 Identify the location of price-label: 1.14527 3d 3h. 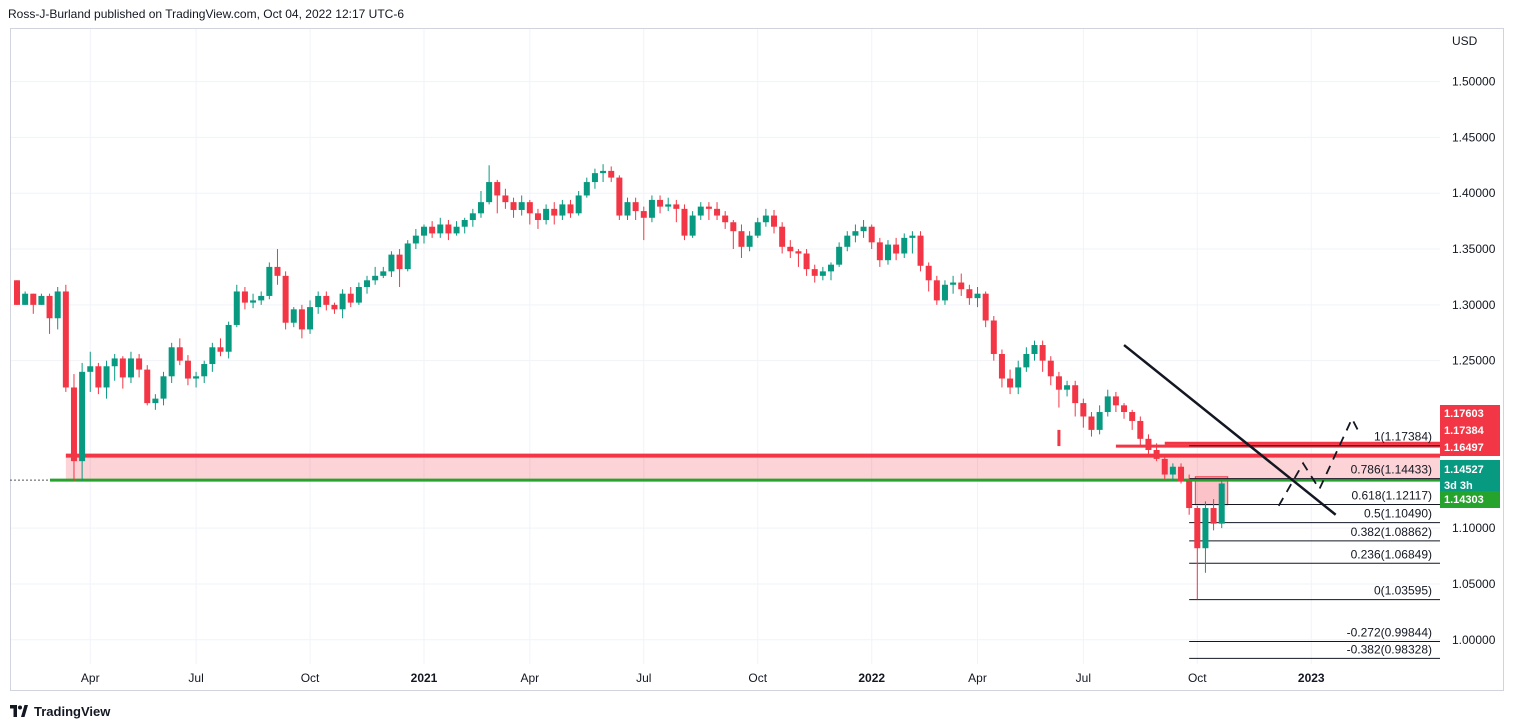
(1470, 478).